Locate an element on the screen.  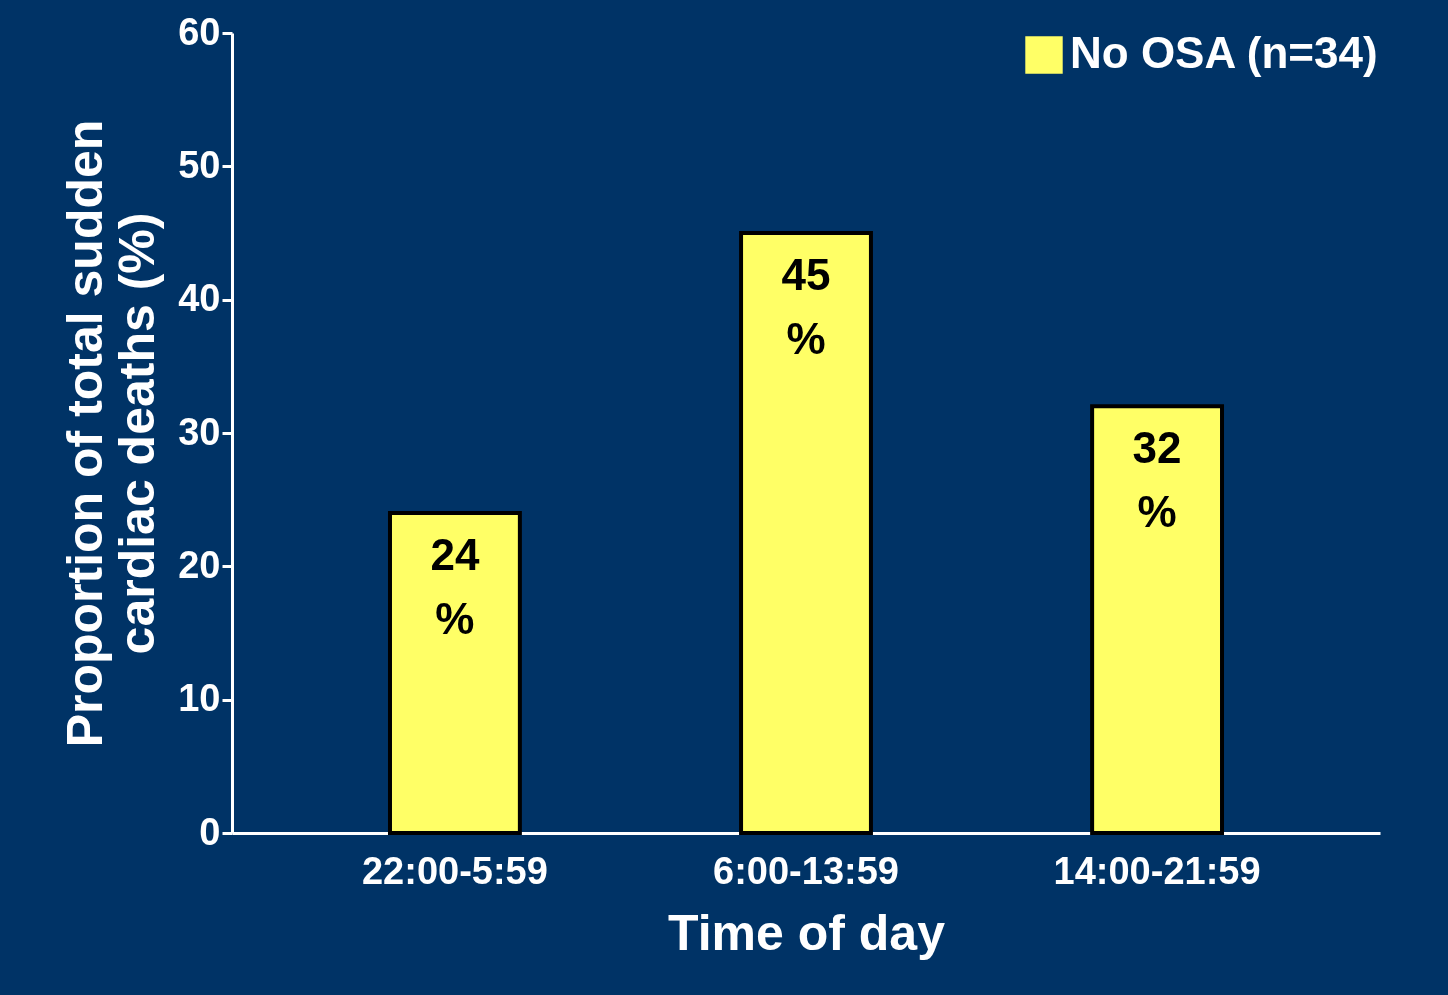
legend-label: No OSA (n=34) is located at coordinates (1224, 52).